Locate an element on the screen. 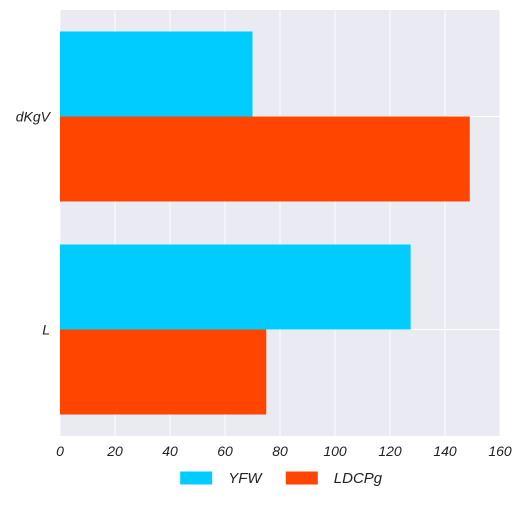 The image size is (525, 525). x-tick-label: 140 is located at coordinates (445, 451).